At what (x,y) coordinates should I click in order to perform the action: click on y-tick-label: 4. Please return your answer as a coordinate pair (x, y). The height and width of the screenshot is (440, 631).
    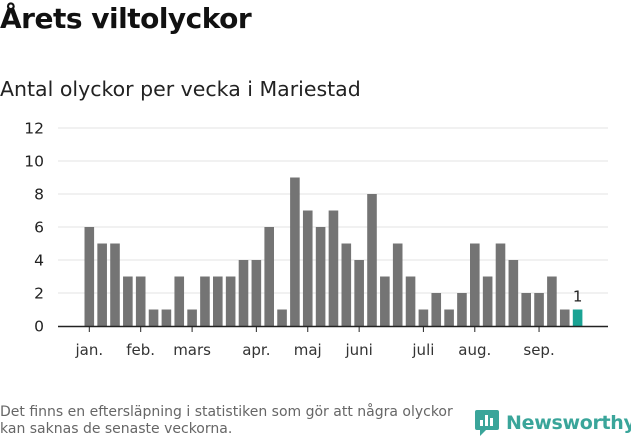
    Looking at the image, I should click on (39, 261).